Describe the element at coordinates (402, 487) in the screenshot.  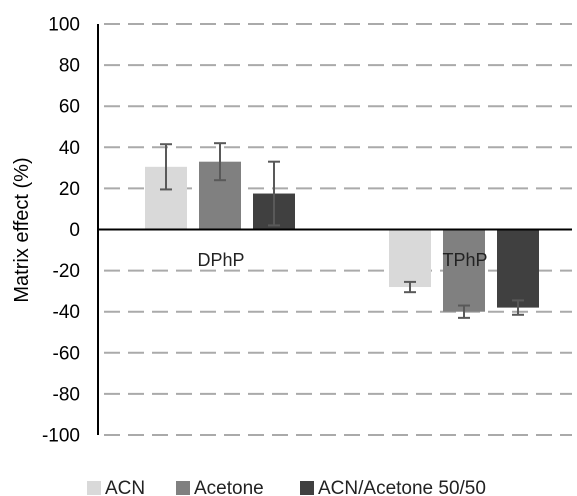
I see `legend-label: ACN/Acetone 50/50` at that location.